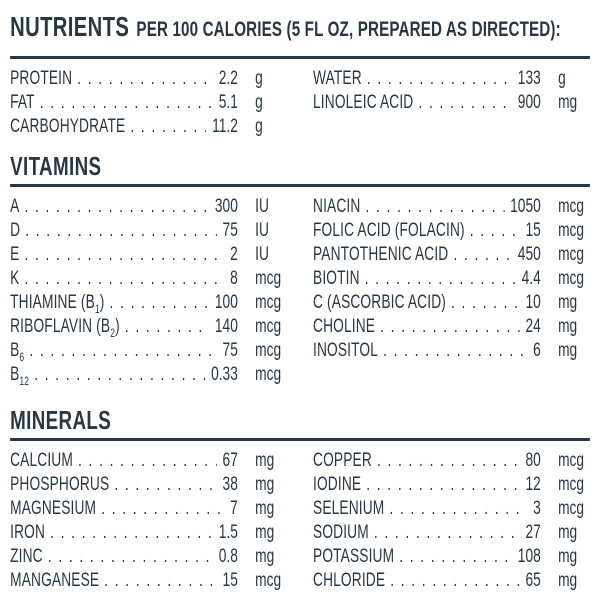 The height and width of the screenshot is (600, 600). I want to click on nutrient-value: 450, so click(529, 254).